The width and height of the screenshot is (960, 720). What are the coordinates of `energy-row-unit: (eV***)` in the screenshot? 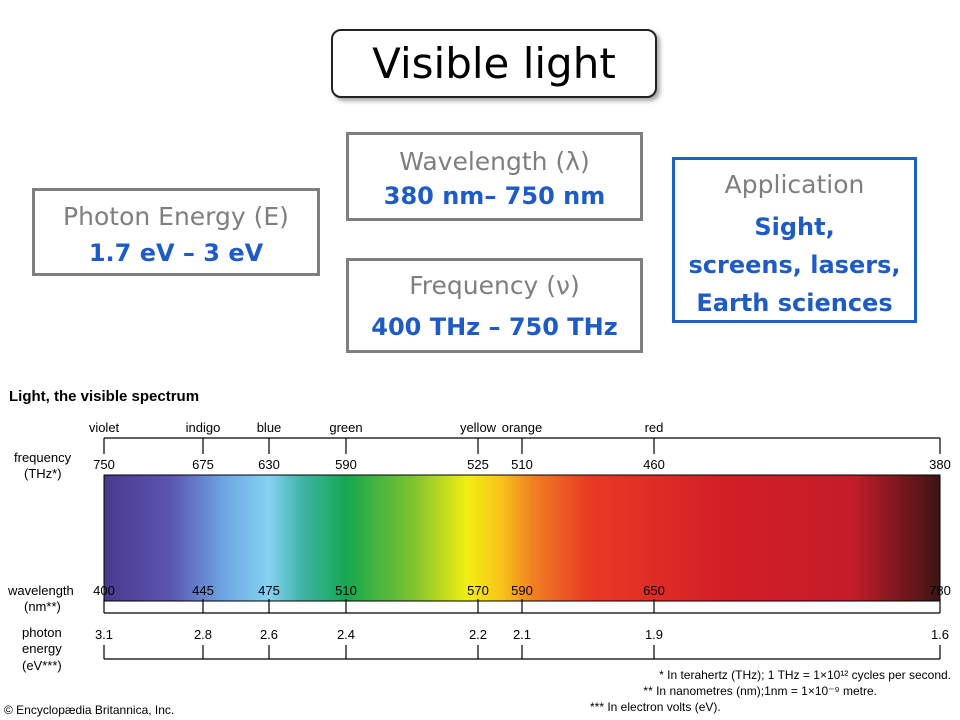 It's located at (42, 665).